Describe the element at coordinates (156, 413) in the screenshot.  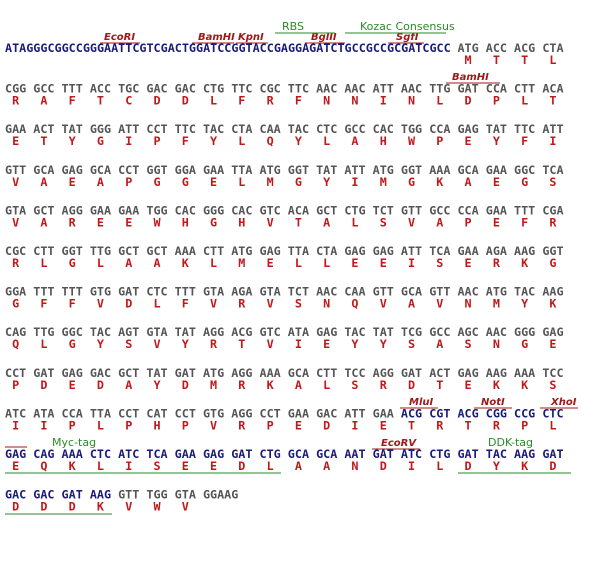
I see `codon: CAT` at that location.